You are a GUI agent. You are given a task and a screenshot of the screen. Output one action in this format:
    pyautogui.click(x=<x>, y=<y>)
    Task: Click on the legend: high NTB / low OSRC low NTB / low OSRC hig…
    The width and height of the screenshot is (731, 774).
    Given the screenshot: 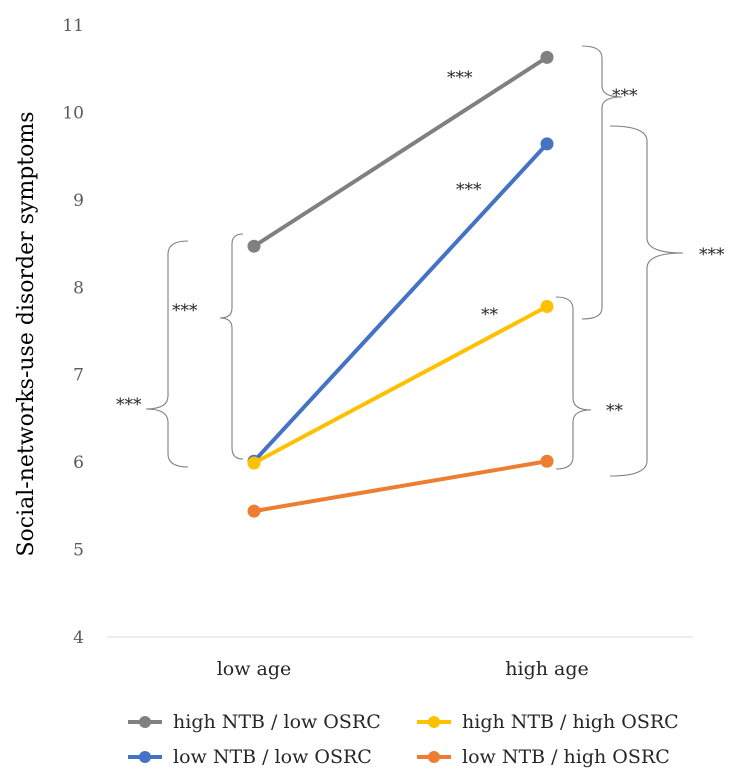 What is the action you would take?
    pyautogui.click(x=403, y=739)
    